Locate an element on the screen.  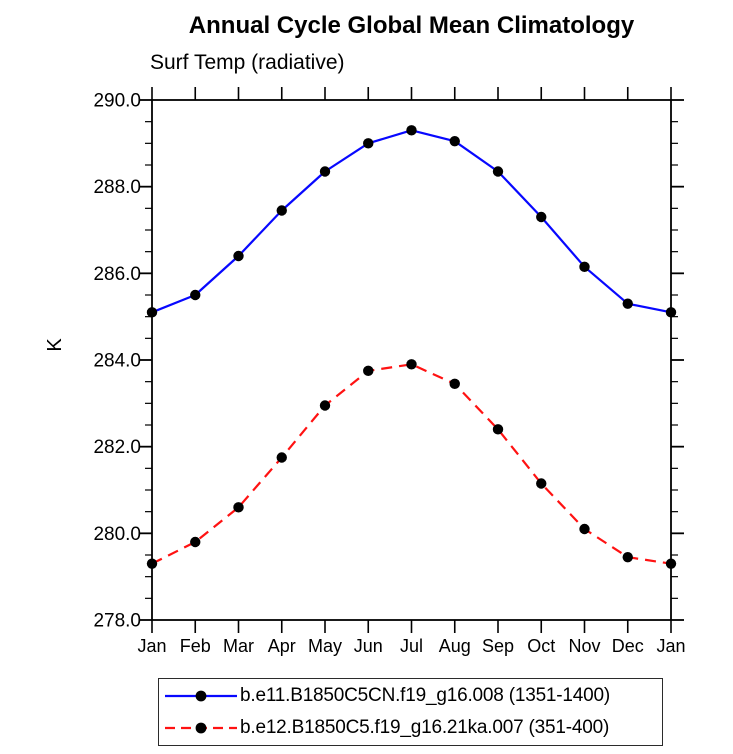
x-tick-label: Feb is located at coordinates (195, 646).